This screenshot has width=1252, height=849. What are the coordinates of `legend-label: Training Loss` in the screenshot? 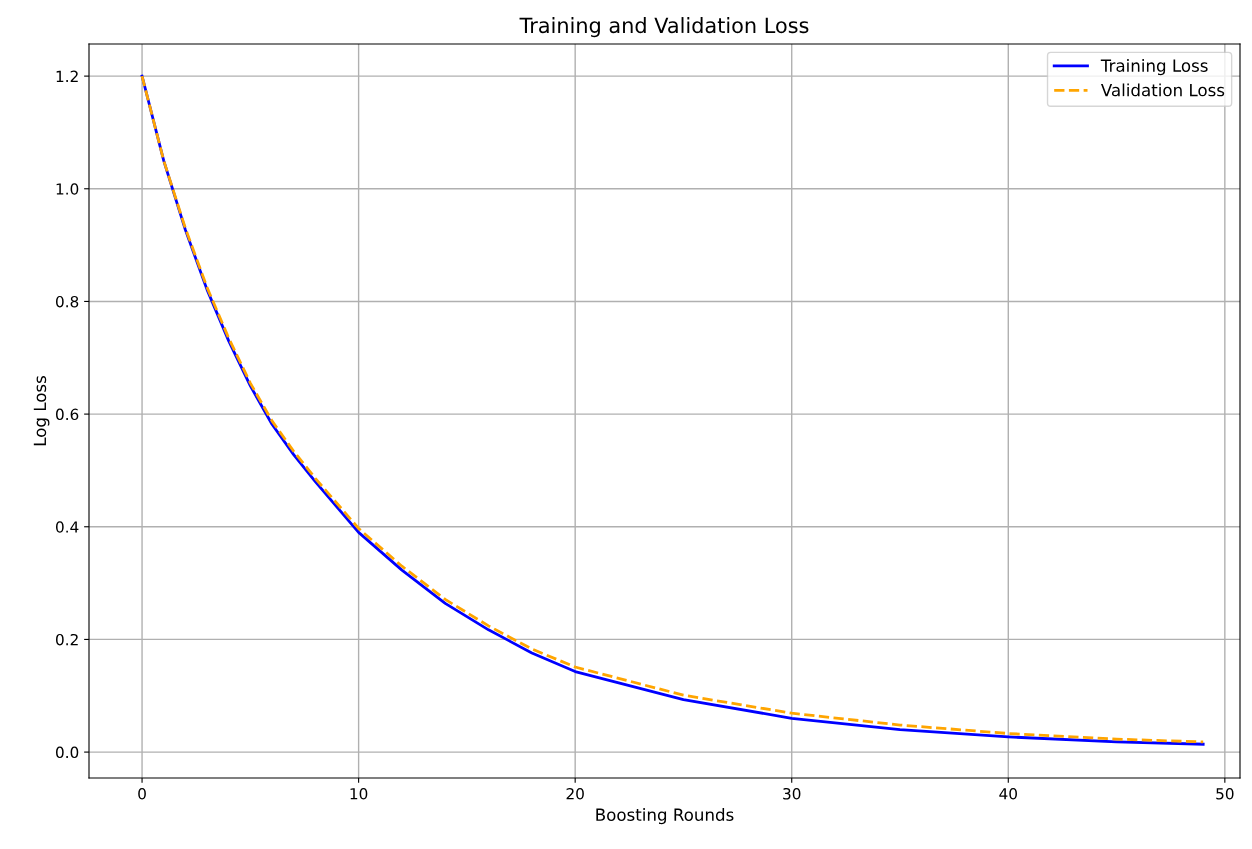 It's located at (1154, 67).